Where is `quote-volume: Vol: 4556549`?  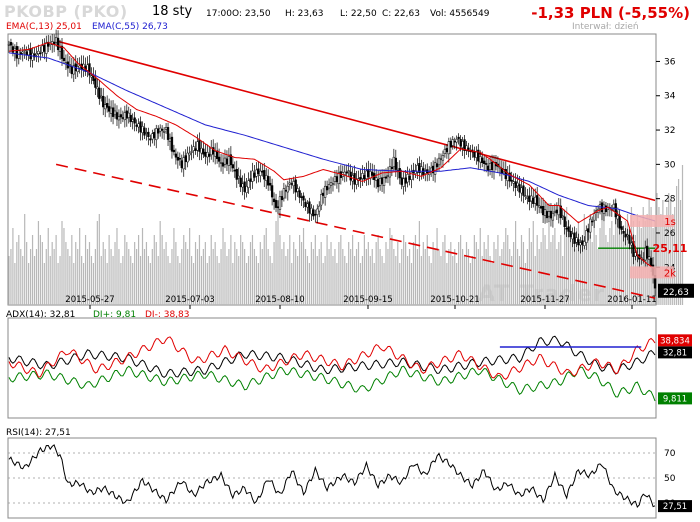
quote-volume: Vol: 4556549 is located at coordinates (460, 14).